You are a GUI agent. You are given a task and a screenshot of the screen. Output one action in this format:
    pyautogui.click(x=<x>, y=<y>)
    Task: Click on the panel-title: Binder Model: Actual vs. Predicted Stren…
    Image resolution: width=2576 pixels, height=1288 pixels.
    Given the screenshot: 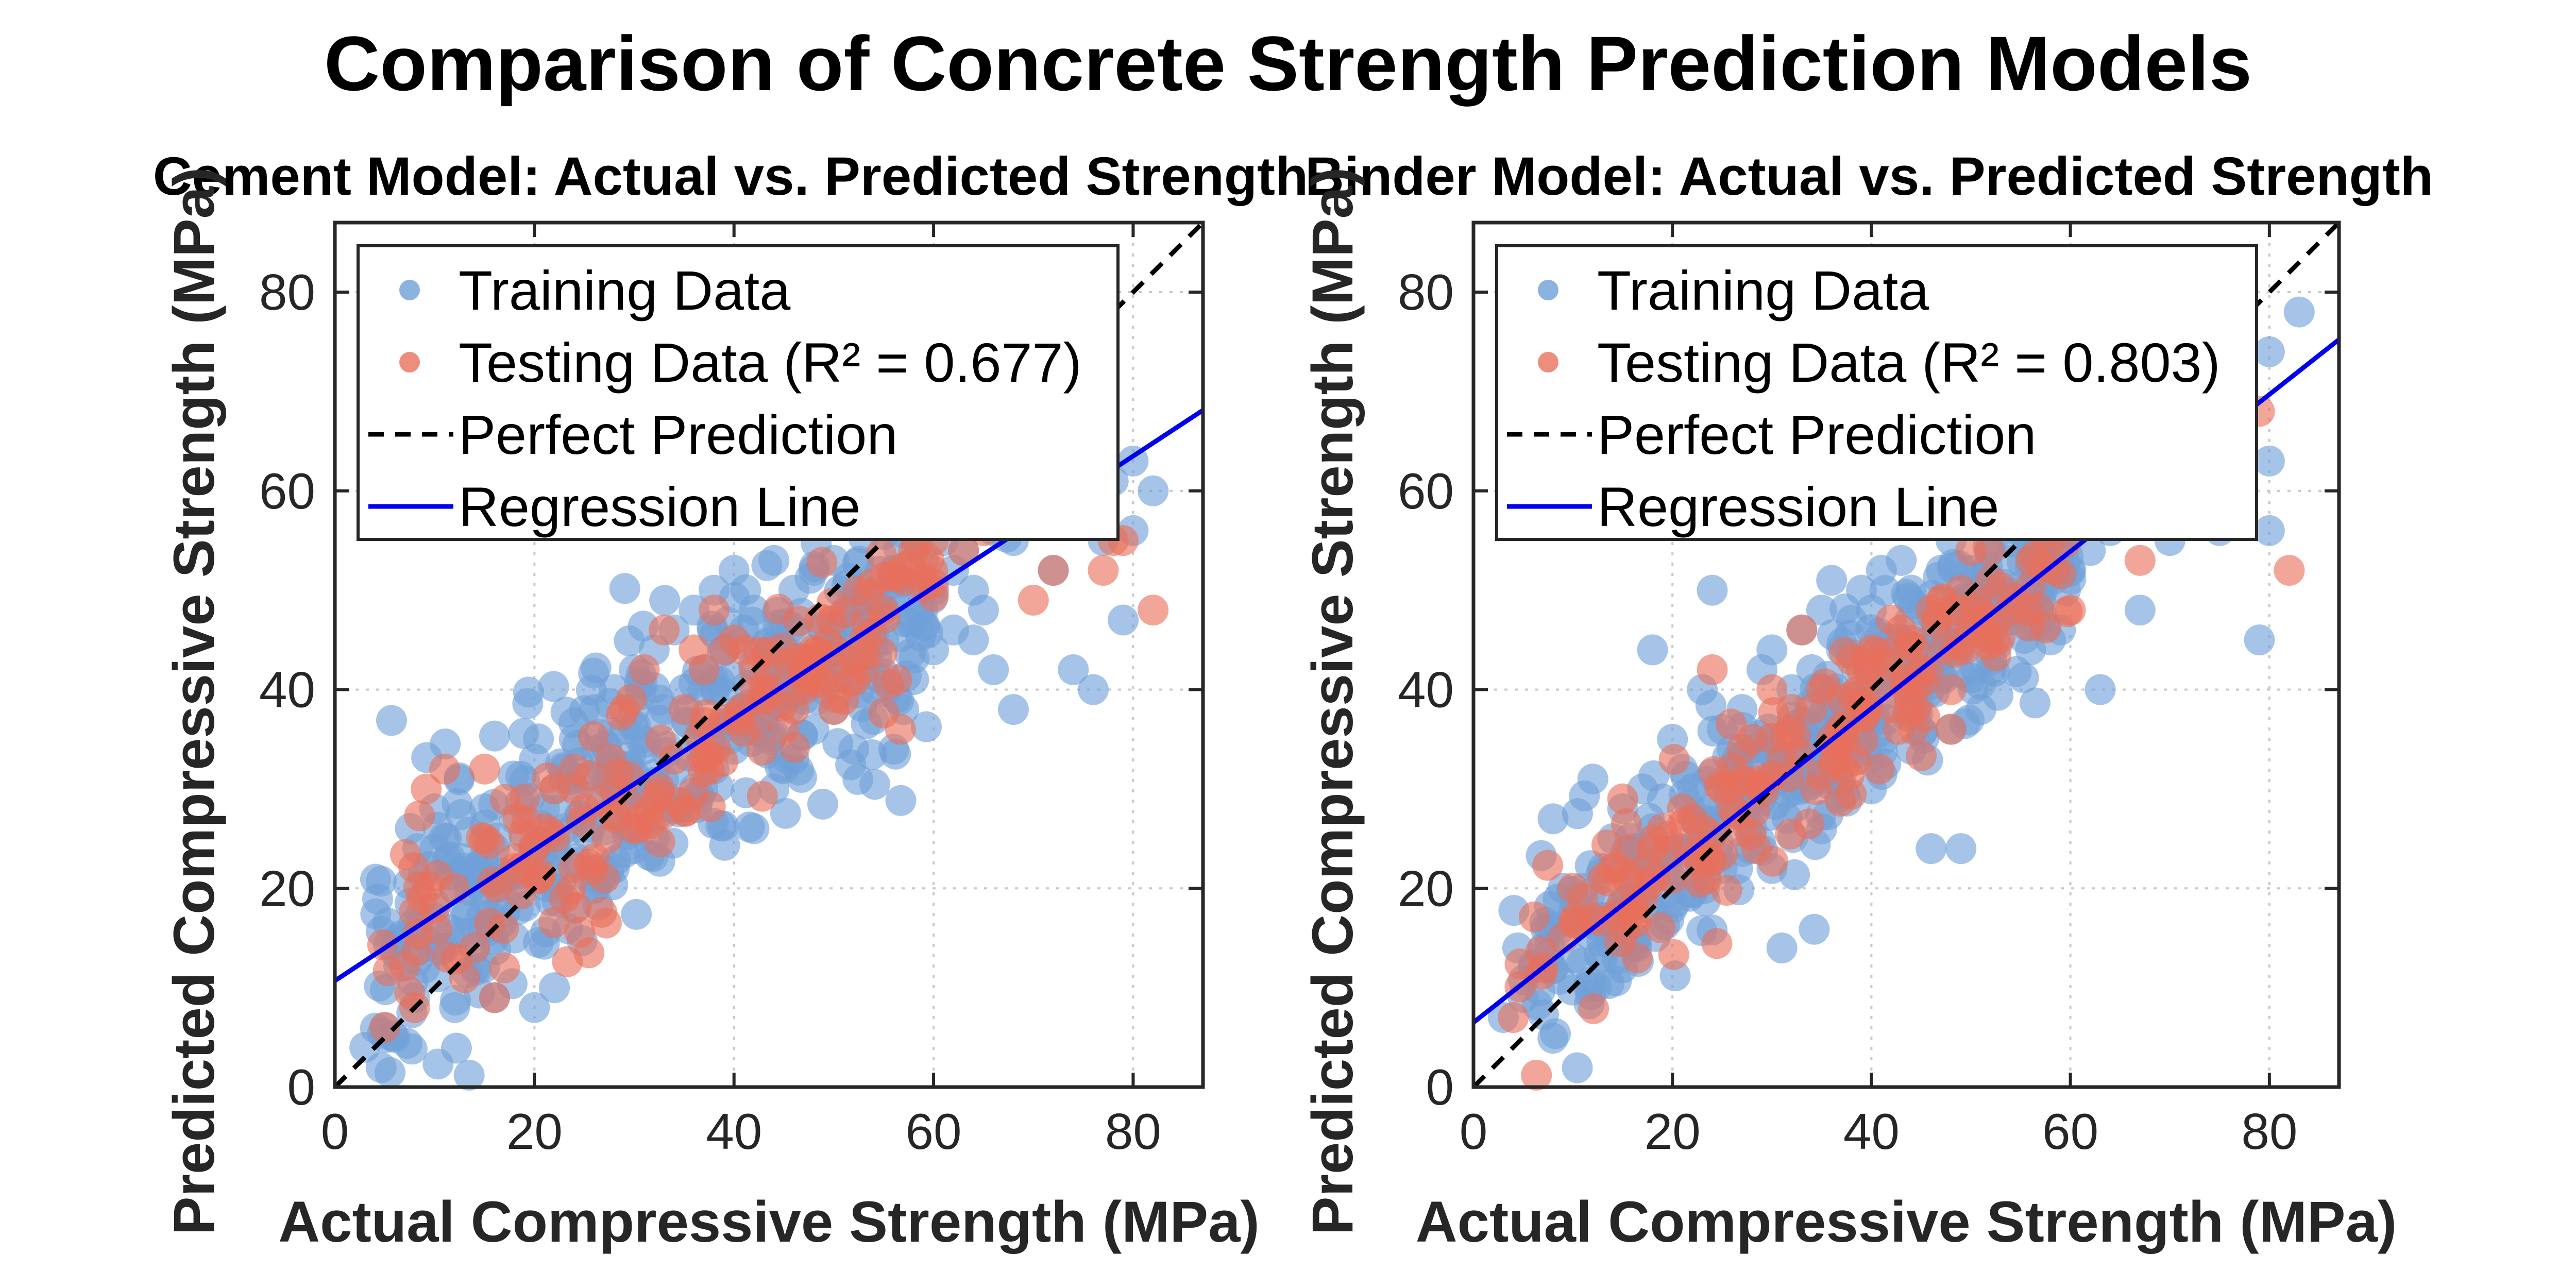 What is the action you would take?
    pyautogui.click(x=1869, y=176)
    